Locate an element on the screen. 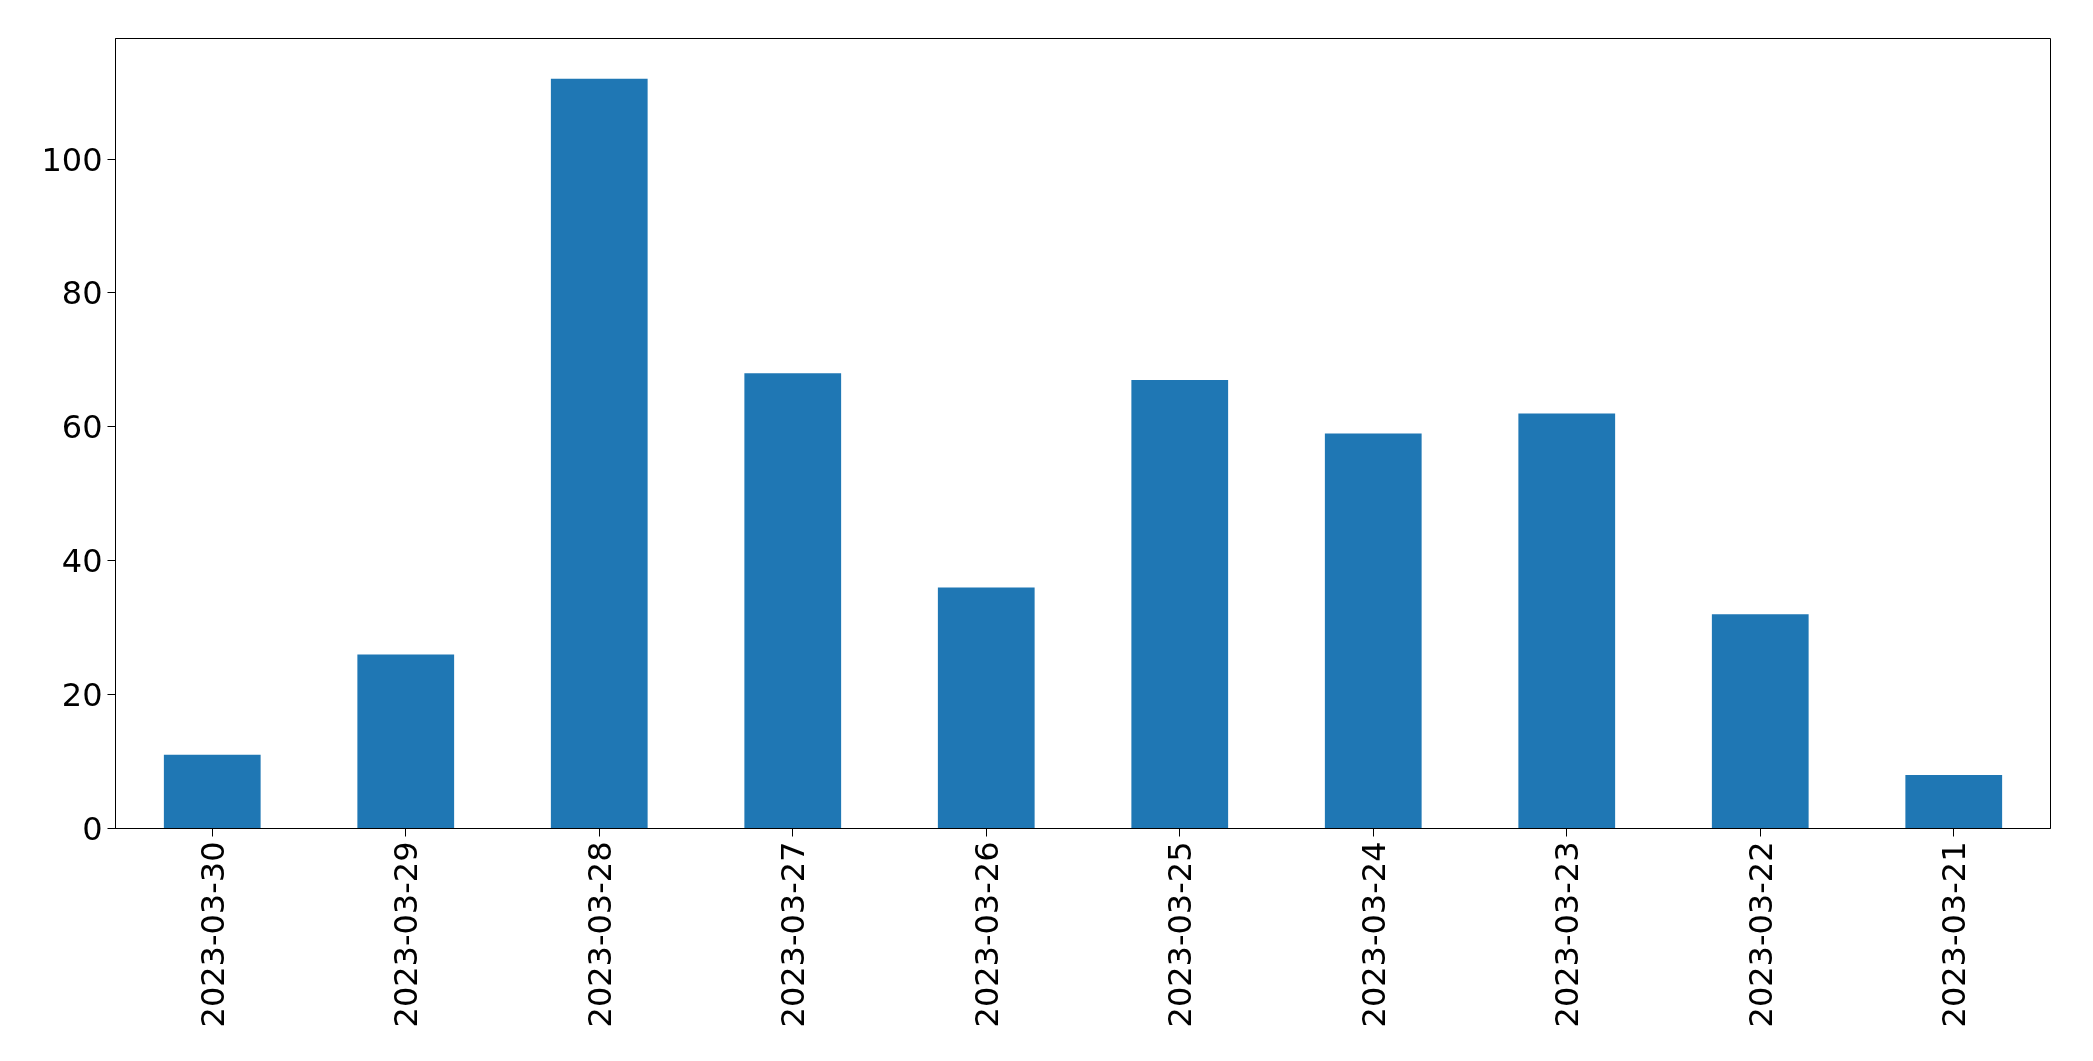 The height and width of the screenshot is (1061, 2093). x-tick-label: 2023-03-23 is located at coordinates (1567, 934).